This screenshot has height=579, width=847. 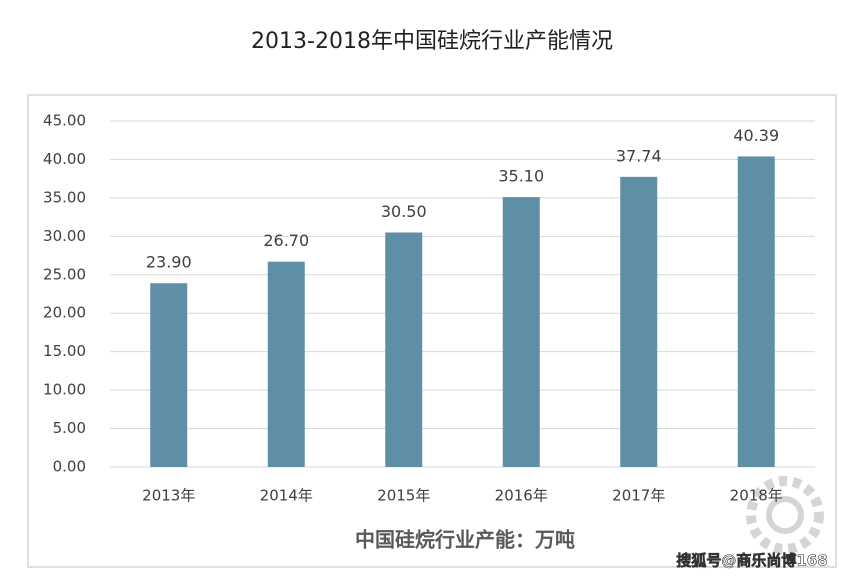 What do you see at coordinates (64, 236) in the screenshot?
I see `y-tick-label: 30.00` at bounding box center [64, 236].